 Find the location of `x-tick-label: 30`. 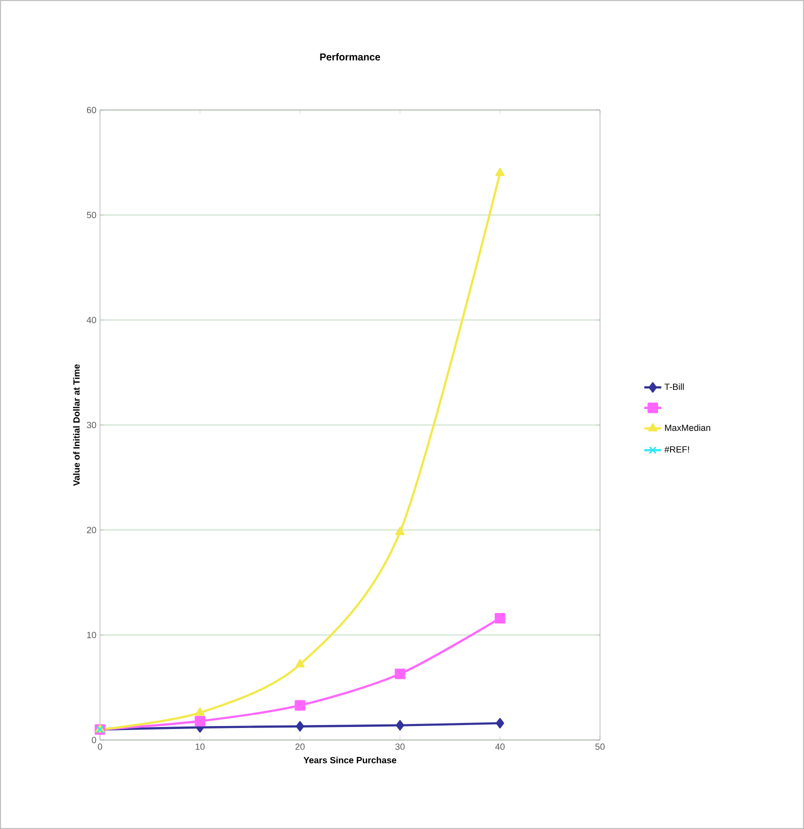

x-tick-label: 30 is located at coordinates (400, 747).